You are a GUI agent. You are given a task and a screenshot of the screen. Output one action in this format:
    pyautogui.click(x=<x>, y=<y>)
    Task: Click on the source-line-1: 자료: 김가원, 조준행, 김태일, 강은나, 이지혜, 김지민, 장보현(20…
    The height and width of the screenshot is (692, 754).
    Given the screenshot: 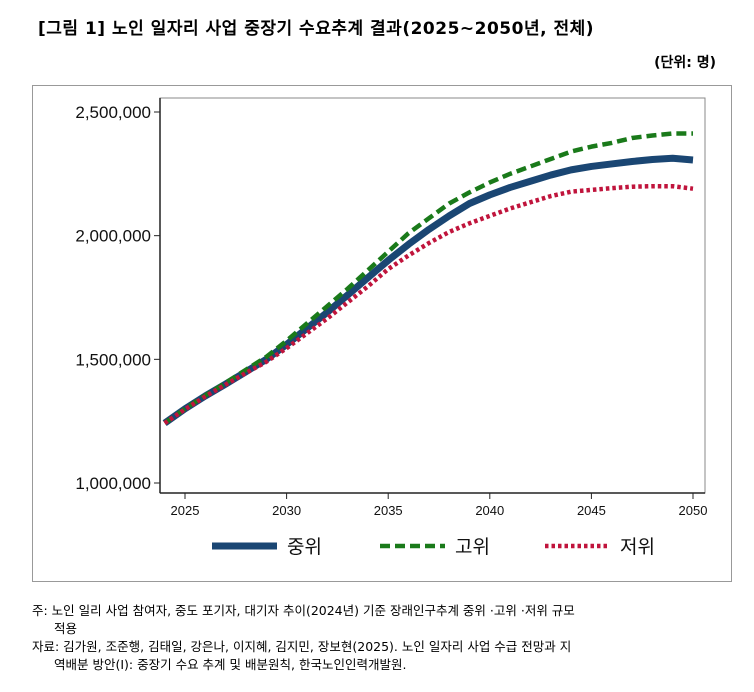 What is the action you would take?
    pyautogui.click(x=302, y=646)
    